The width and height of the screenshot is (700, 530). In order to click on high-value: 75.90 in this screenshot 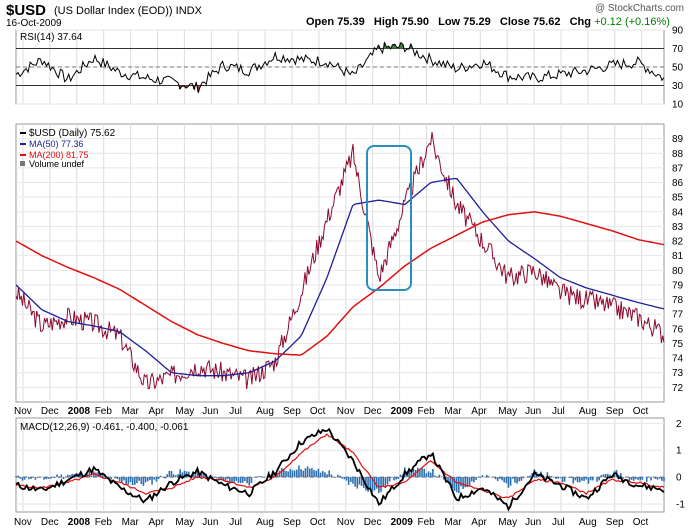, I will do `click(415, 22)`.